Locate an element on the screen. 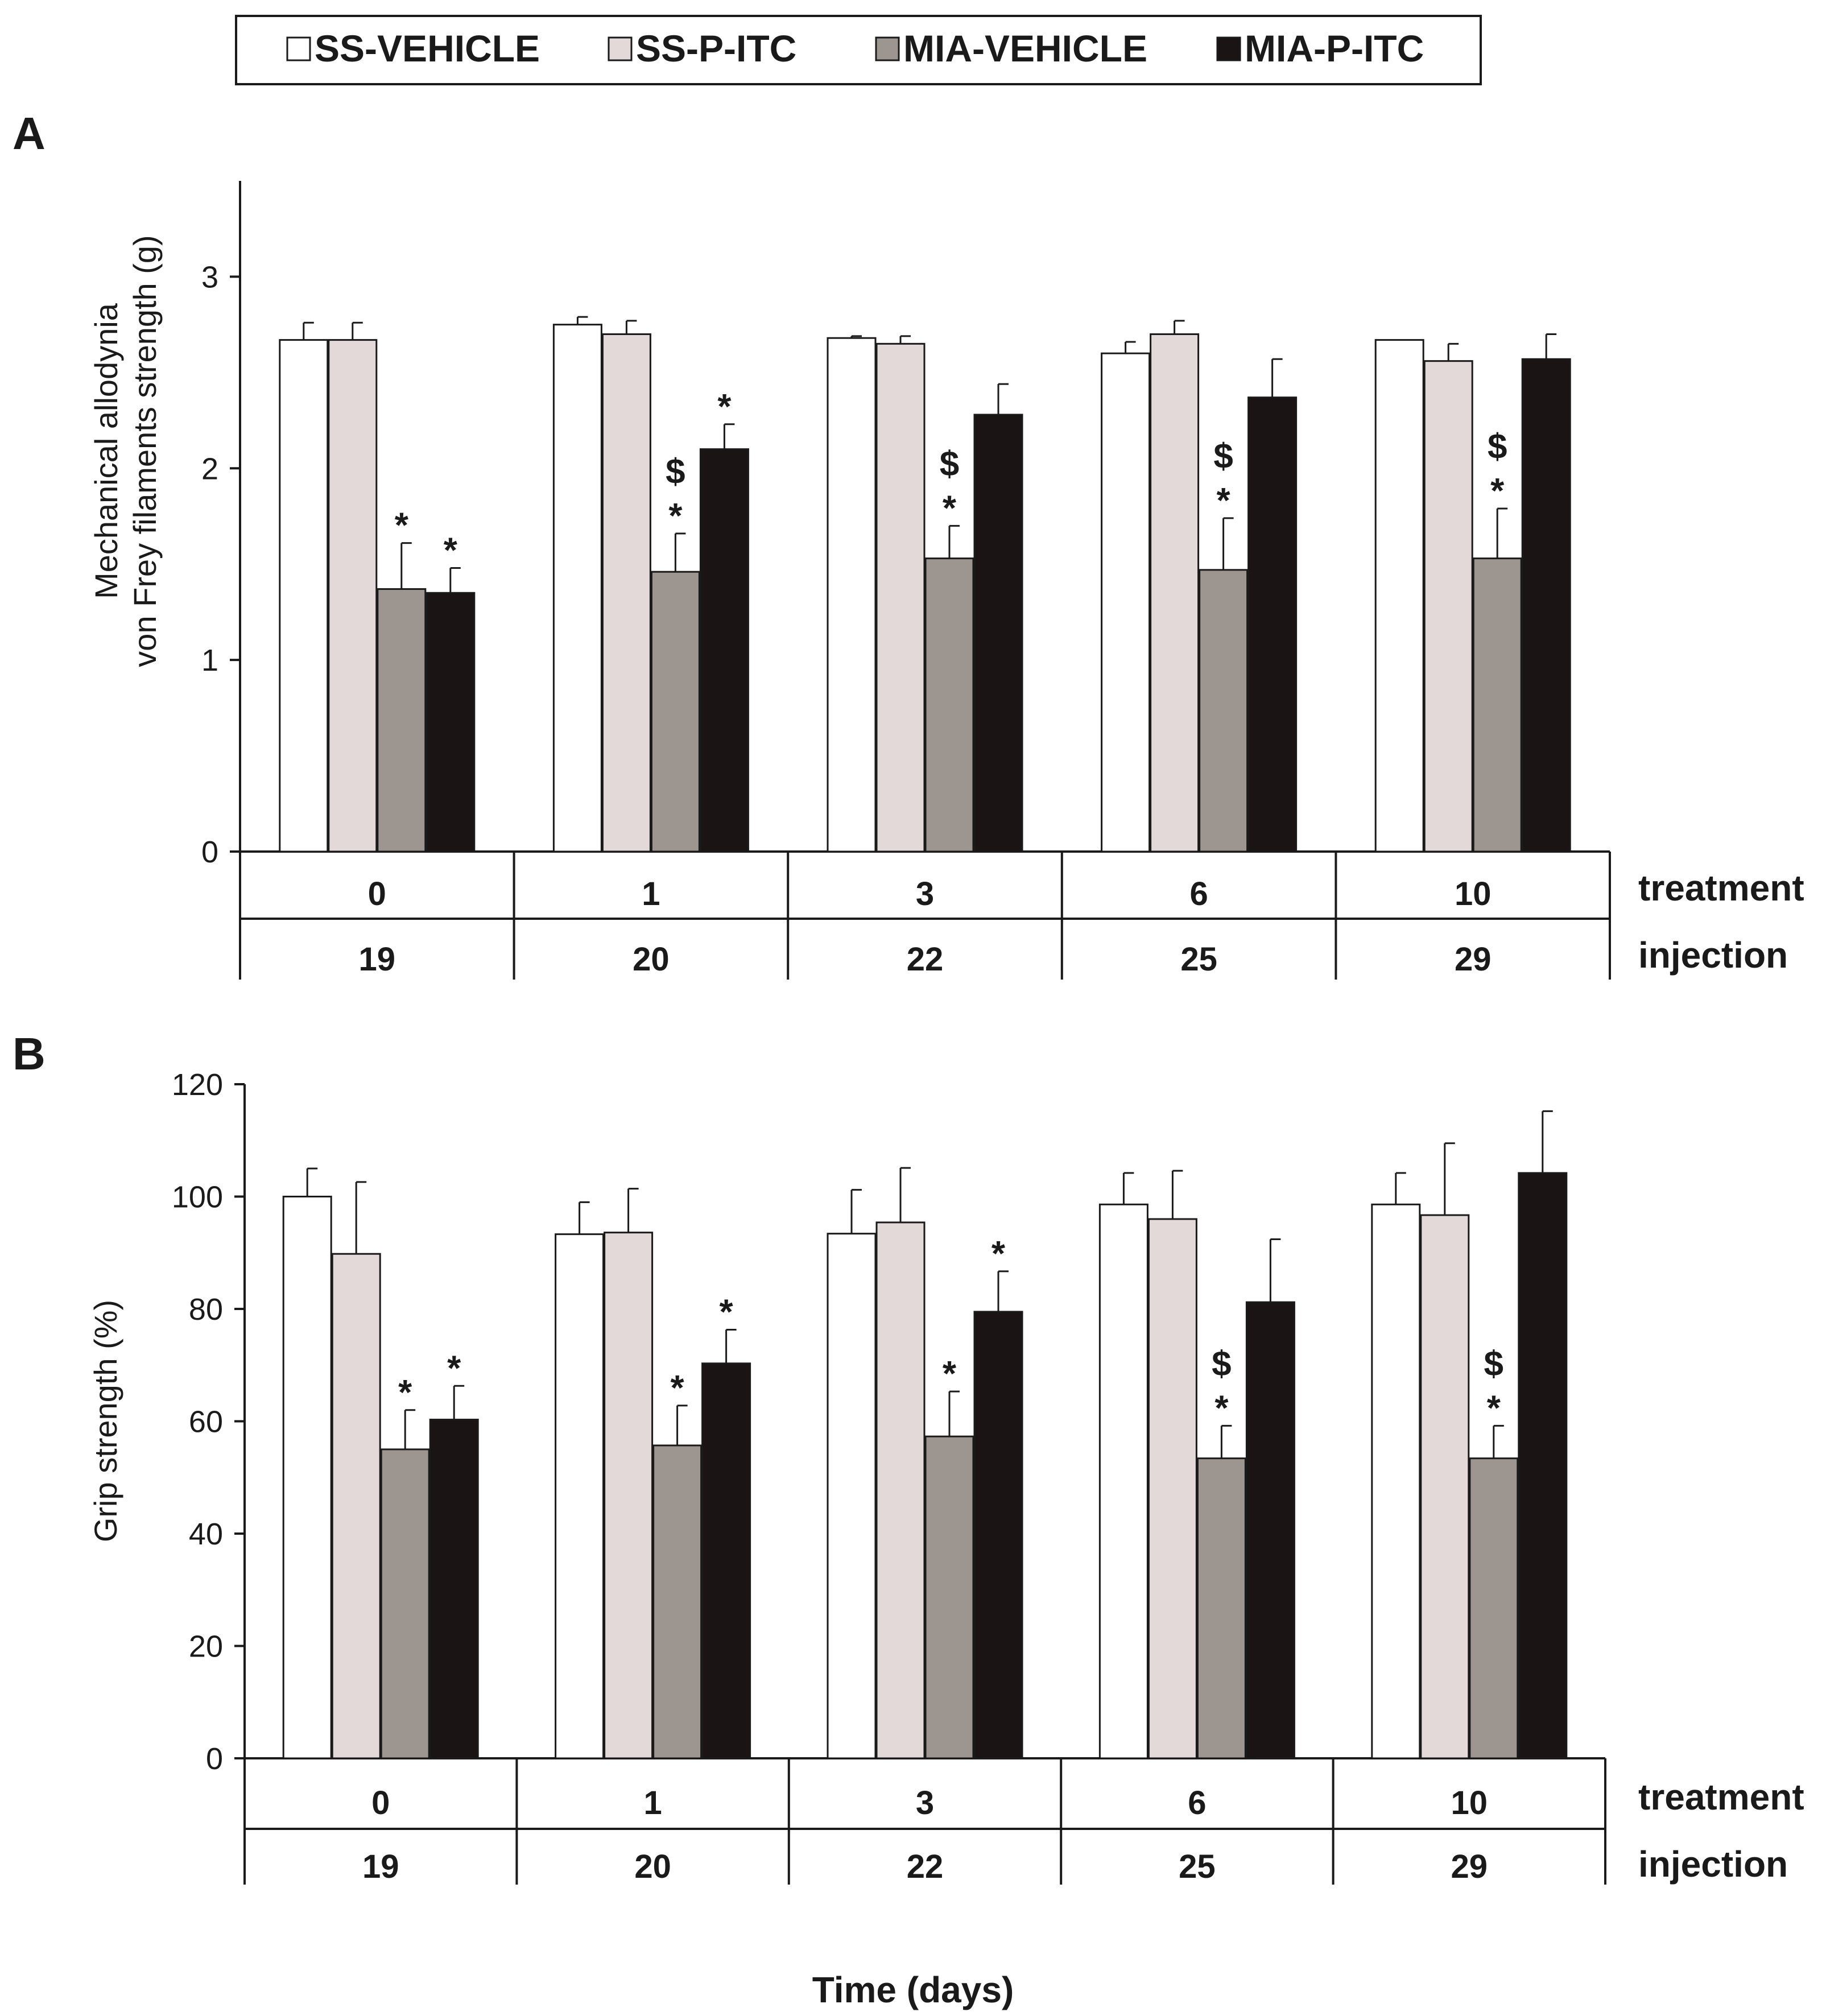 This screenshot has width=1826, height=2016. panel-a-treatment-day-label: 1 is located at coordinates (651, 893).